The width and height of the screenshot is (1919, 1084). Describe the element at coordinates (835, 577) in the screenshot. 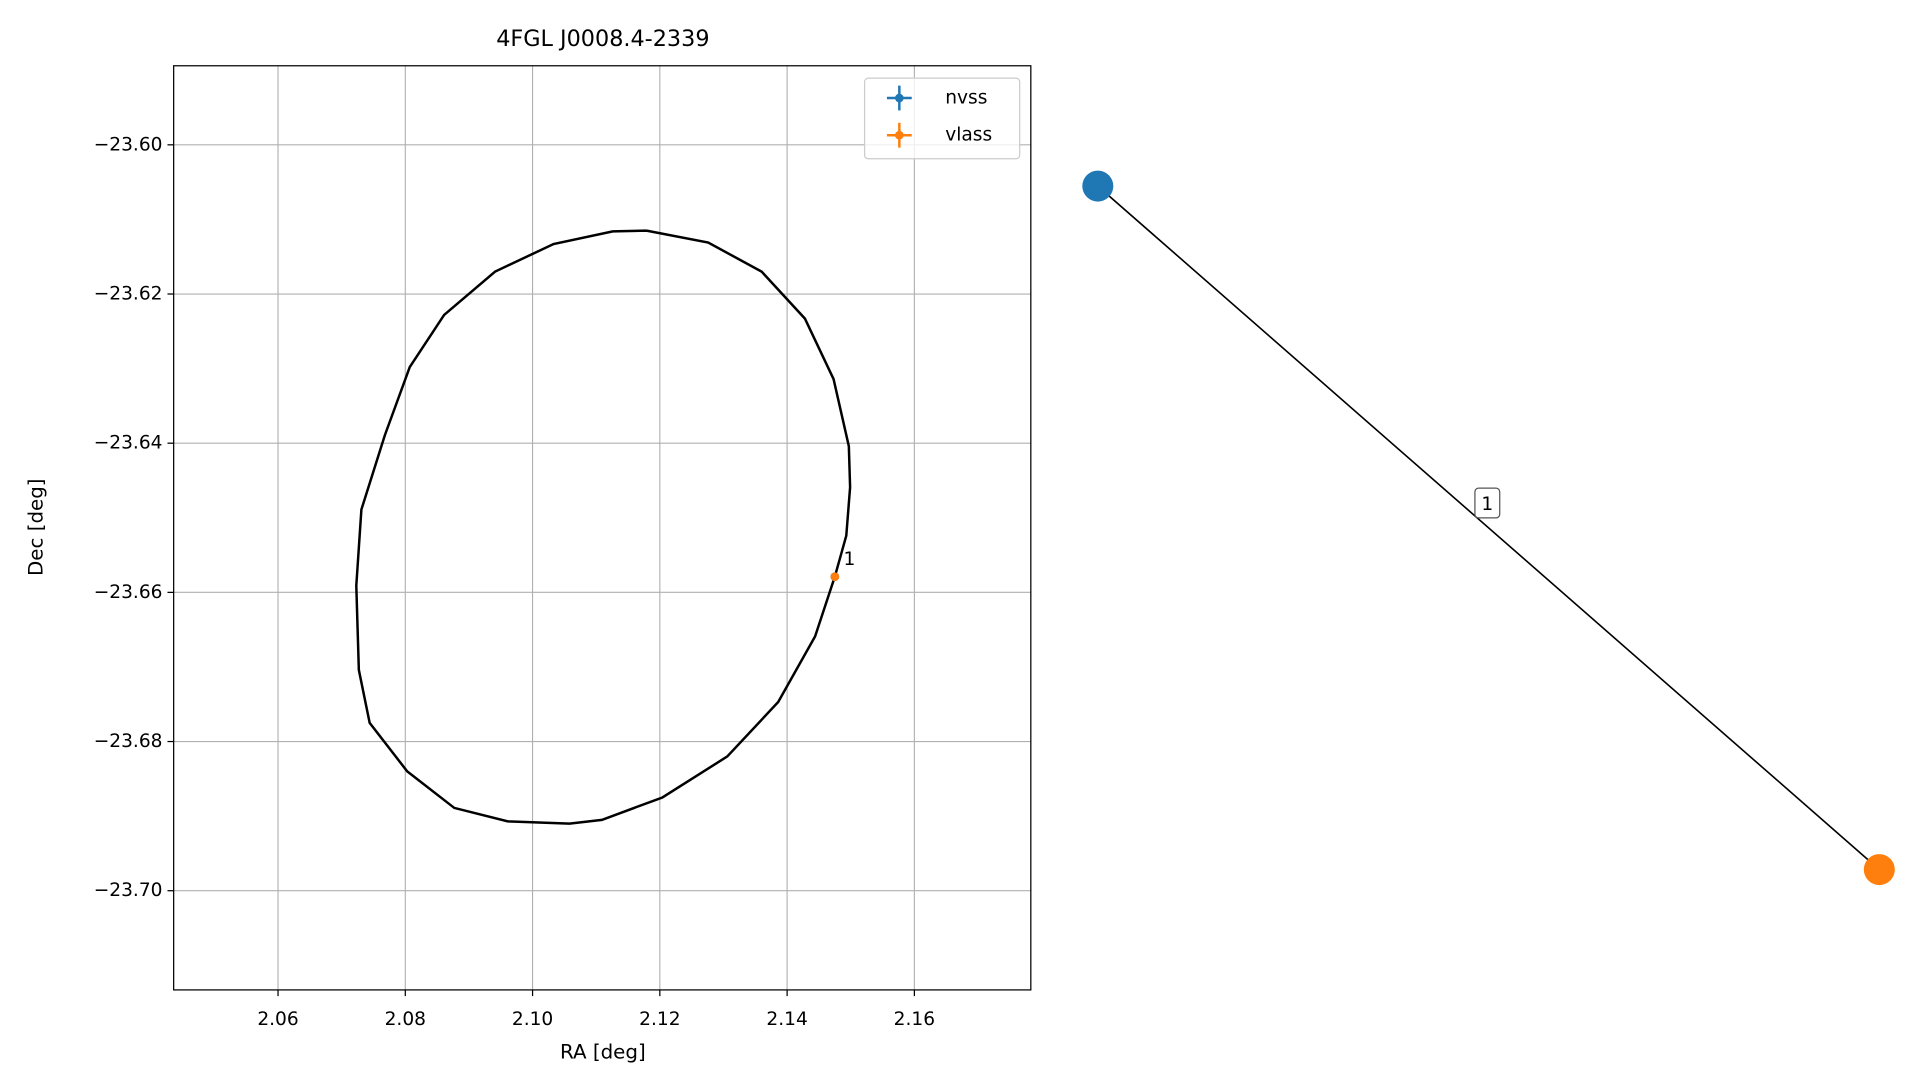

I see `point` at that location.